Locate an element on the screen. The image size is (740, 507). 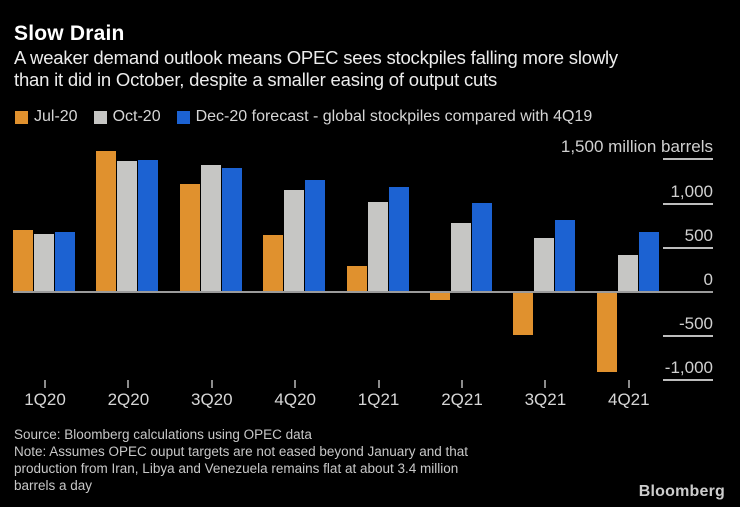
x-axis-baseline is located at coordinates (363, 292).